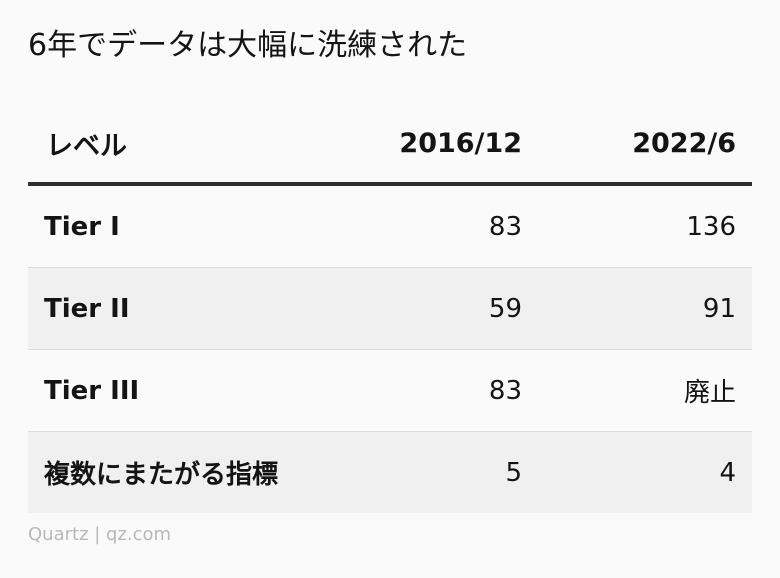  Describe the element at coordinates (684, 143) in the screenshot. I see `column-header-2022-6: 2022/6` at that location.